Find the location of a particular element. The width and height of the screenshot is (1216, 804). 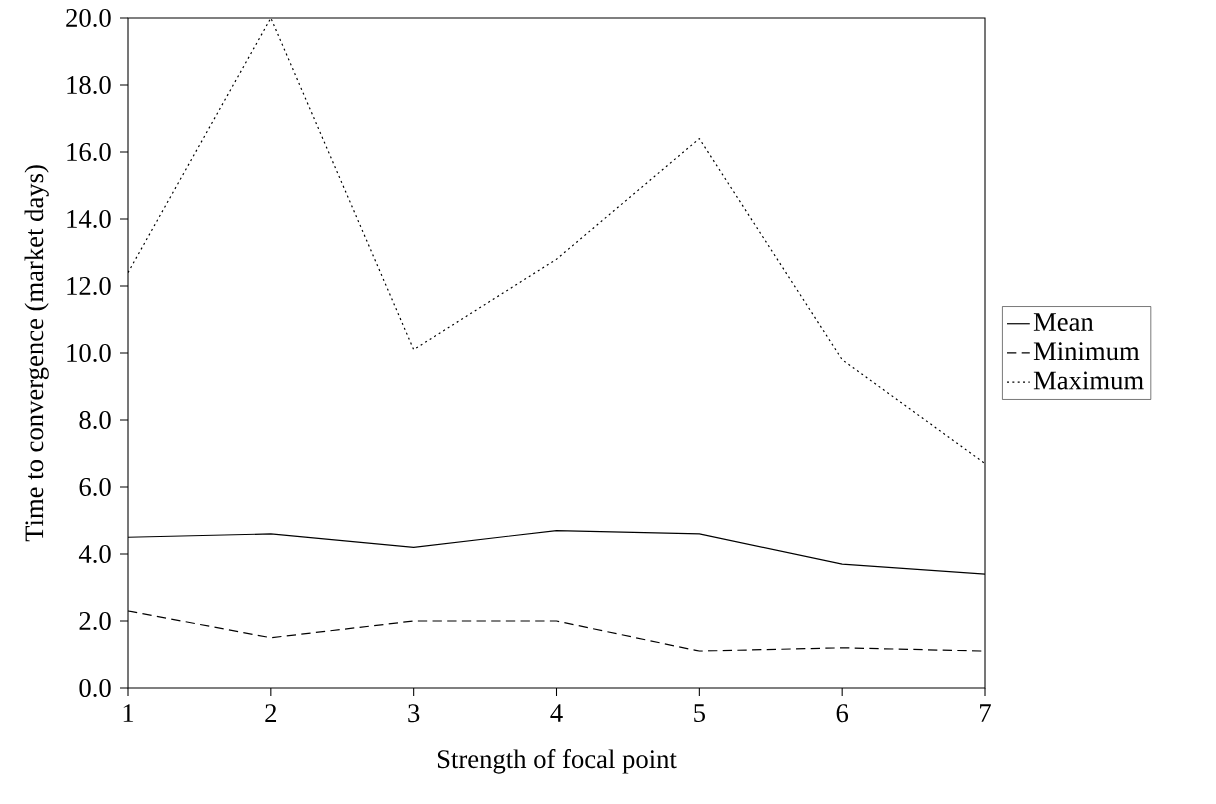

y-tick-label: 18.0 is located at coordinates (89, 85).